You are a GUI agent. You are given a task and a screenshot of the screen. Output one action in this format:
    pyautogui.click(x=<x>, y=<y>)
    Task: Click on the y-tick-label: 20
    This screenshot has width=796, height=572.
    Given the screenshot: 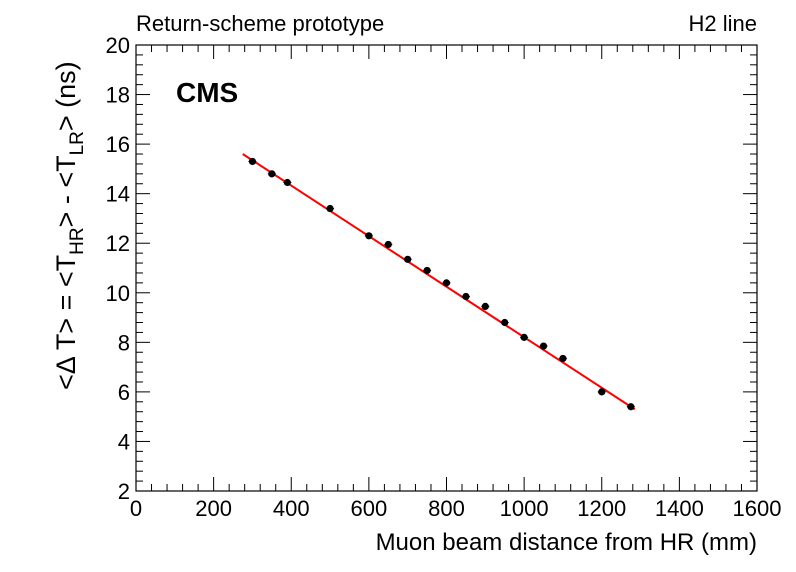 What is the action you would take?
    pyautogui.click(x=118, y=45)
    